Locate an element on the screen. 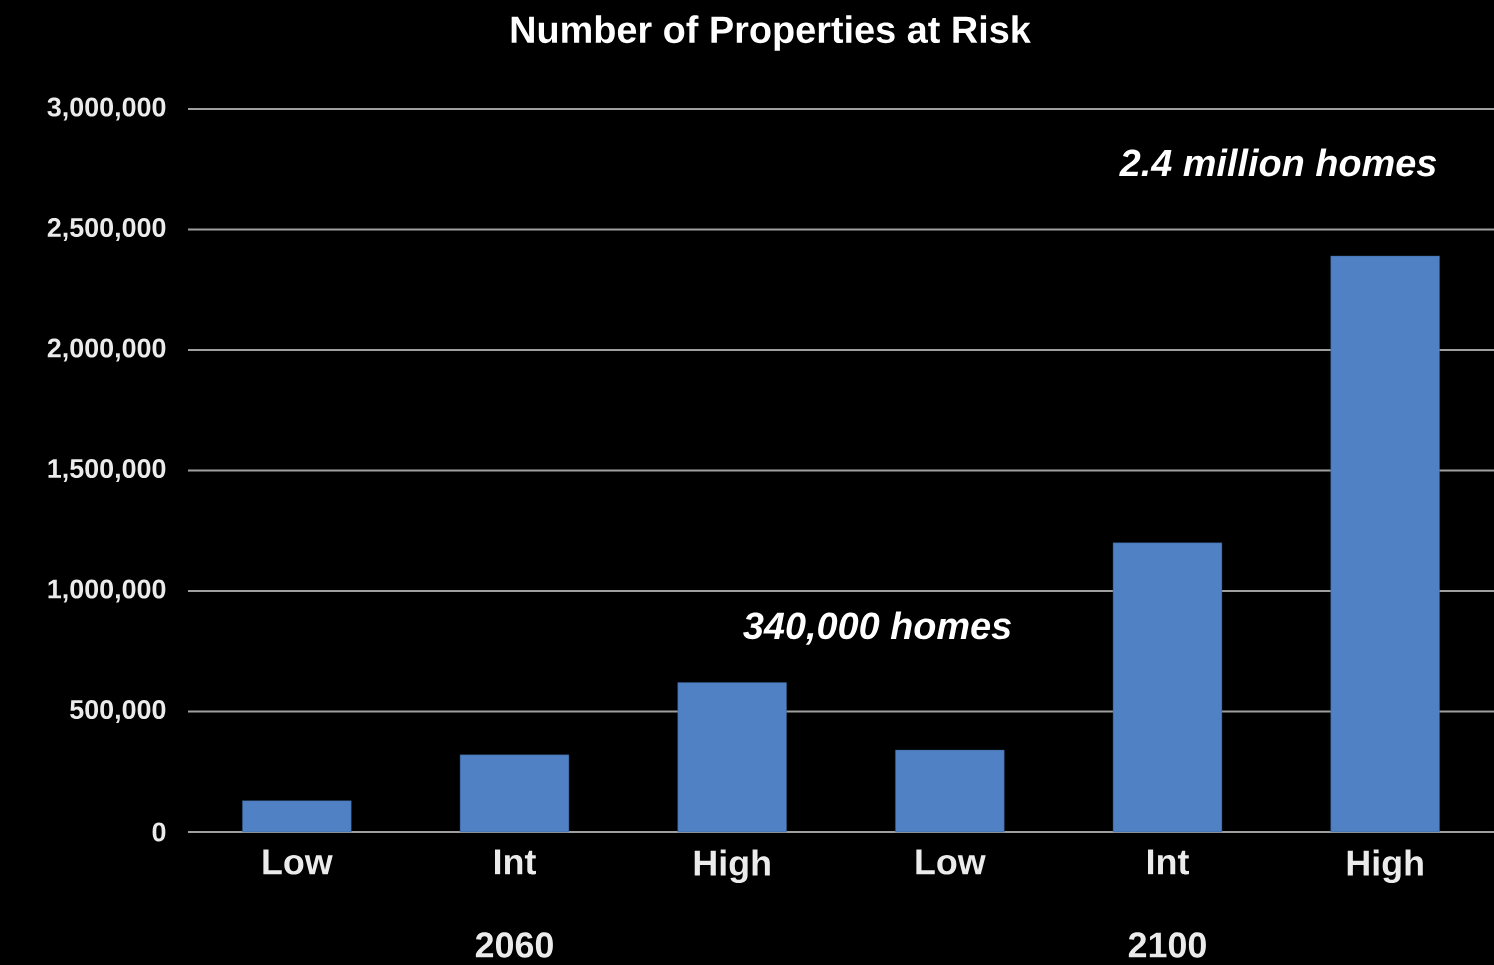 Image resolution: width=1494 pixels, height=965 pixels. text: 2060 is located at coordinates (514, 945).